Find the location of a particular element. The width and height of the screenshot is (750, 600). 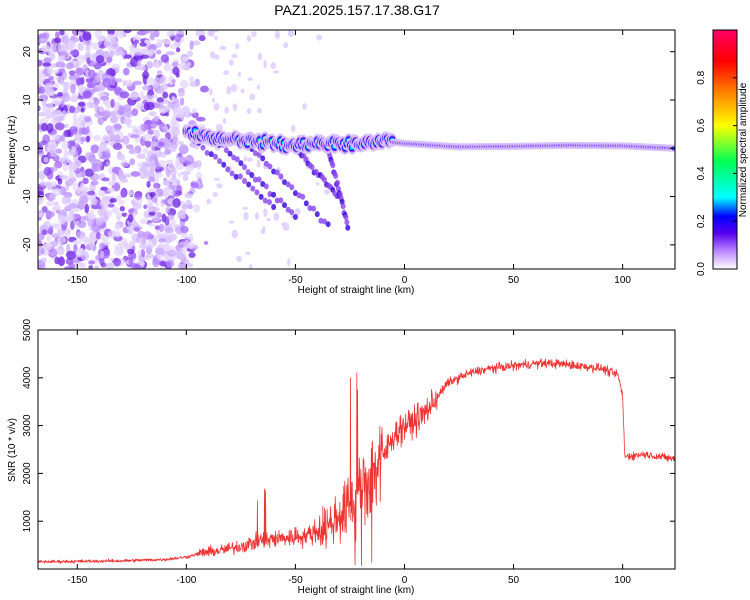

colorbar-ticks: 0.0 0.2 0.4 0.6 0.8 is located at coordinates (716, 173).